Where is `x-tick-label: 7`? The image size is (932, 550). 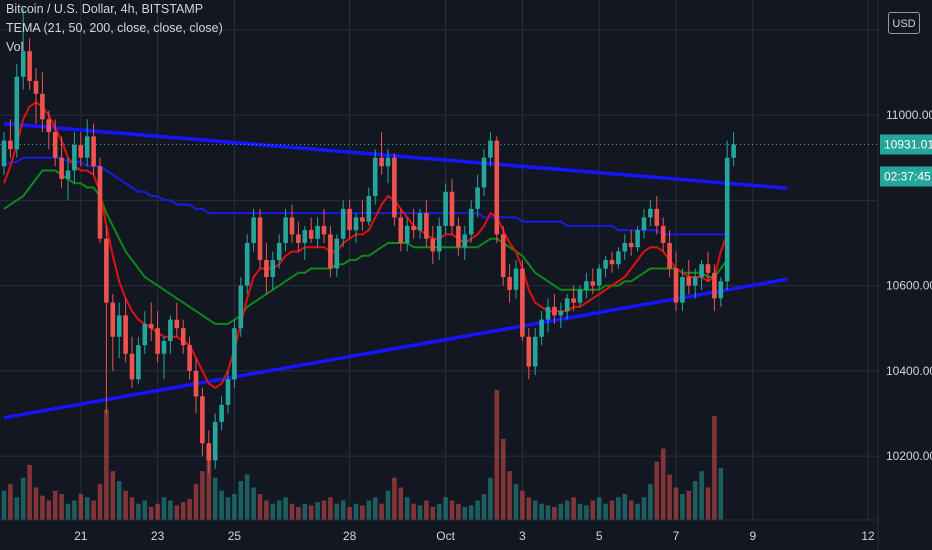
x-tick-label: 7 is located at coordinates (676, 536).